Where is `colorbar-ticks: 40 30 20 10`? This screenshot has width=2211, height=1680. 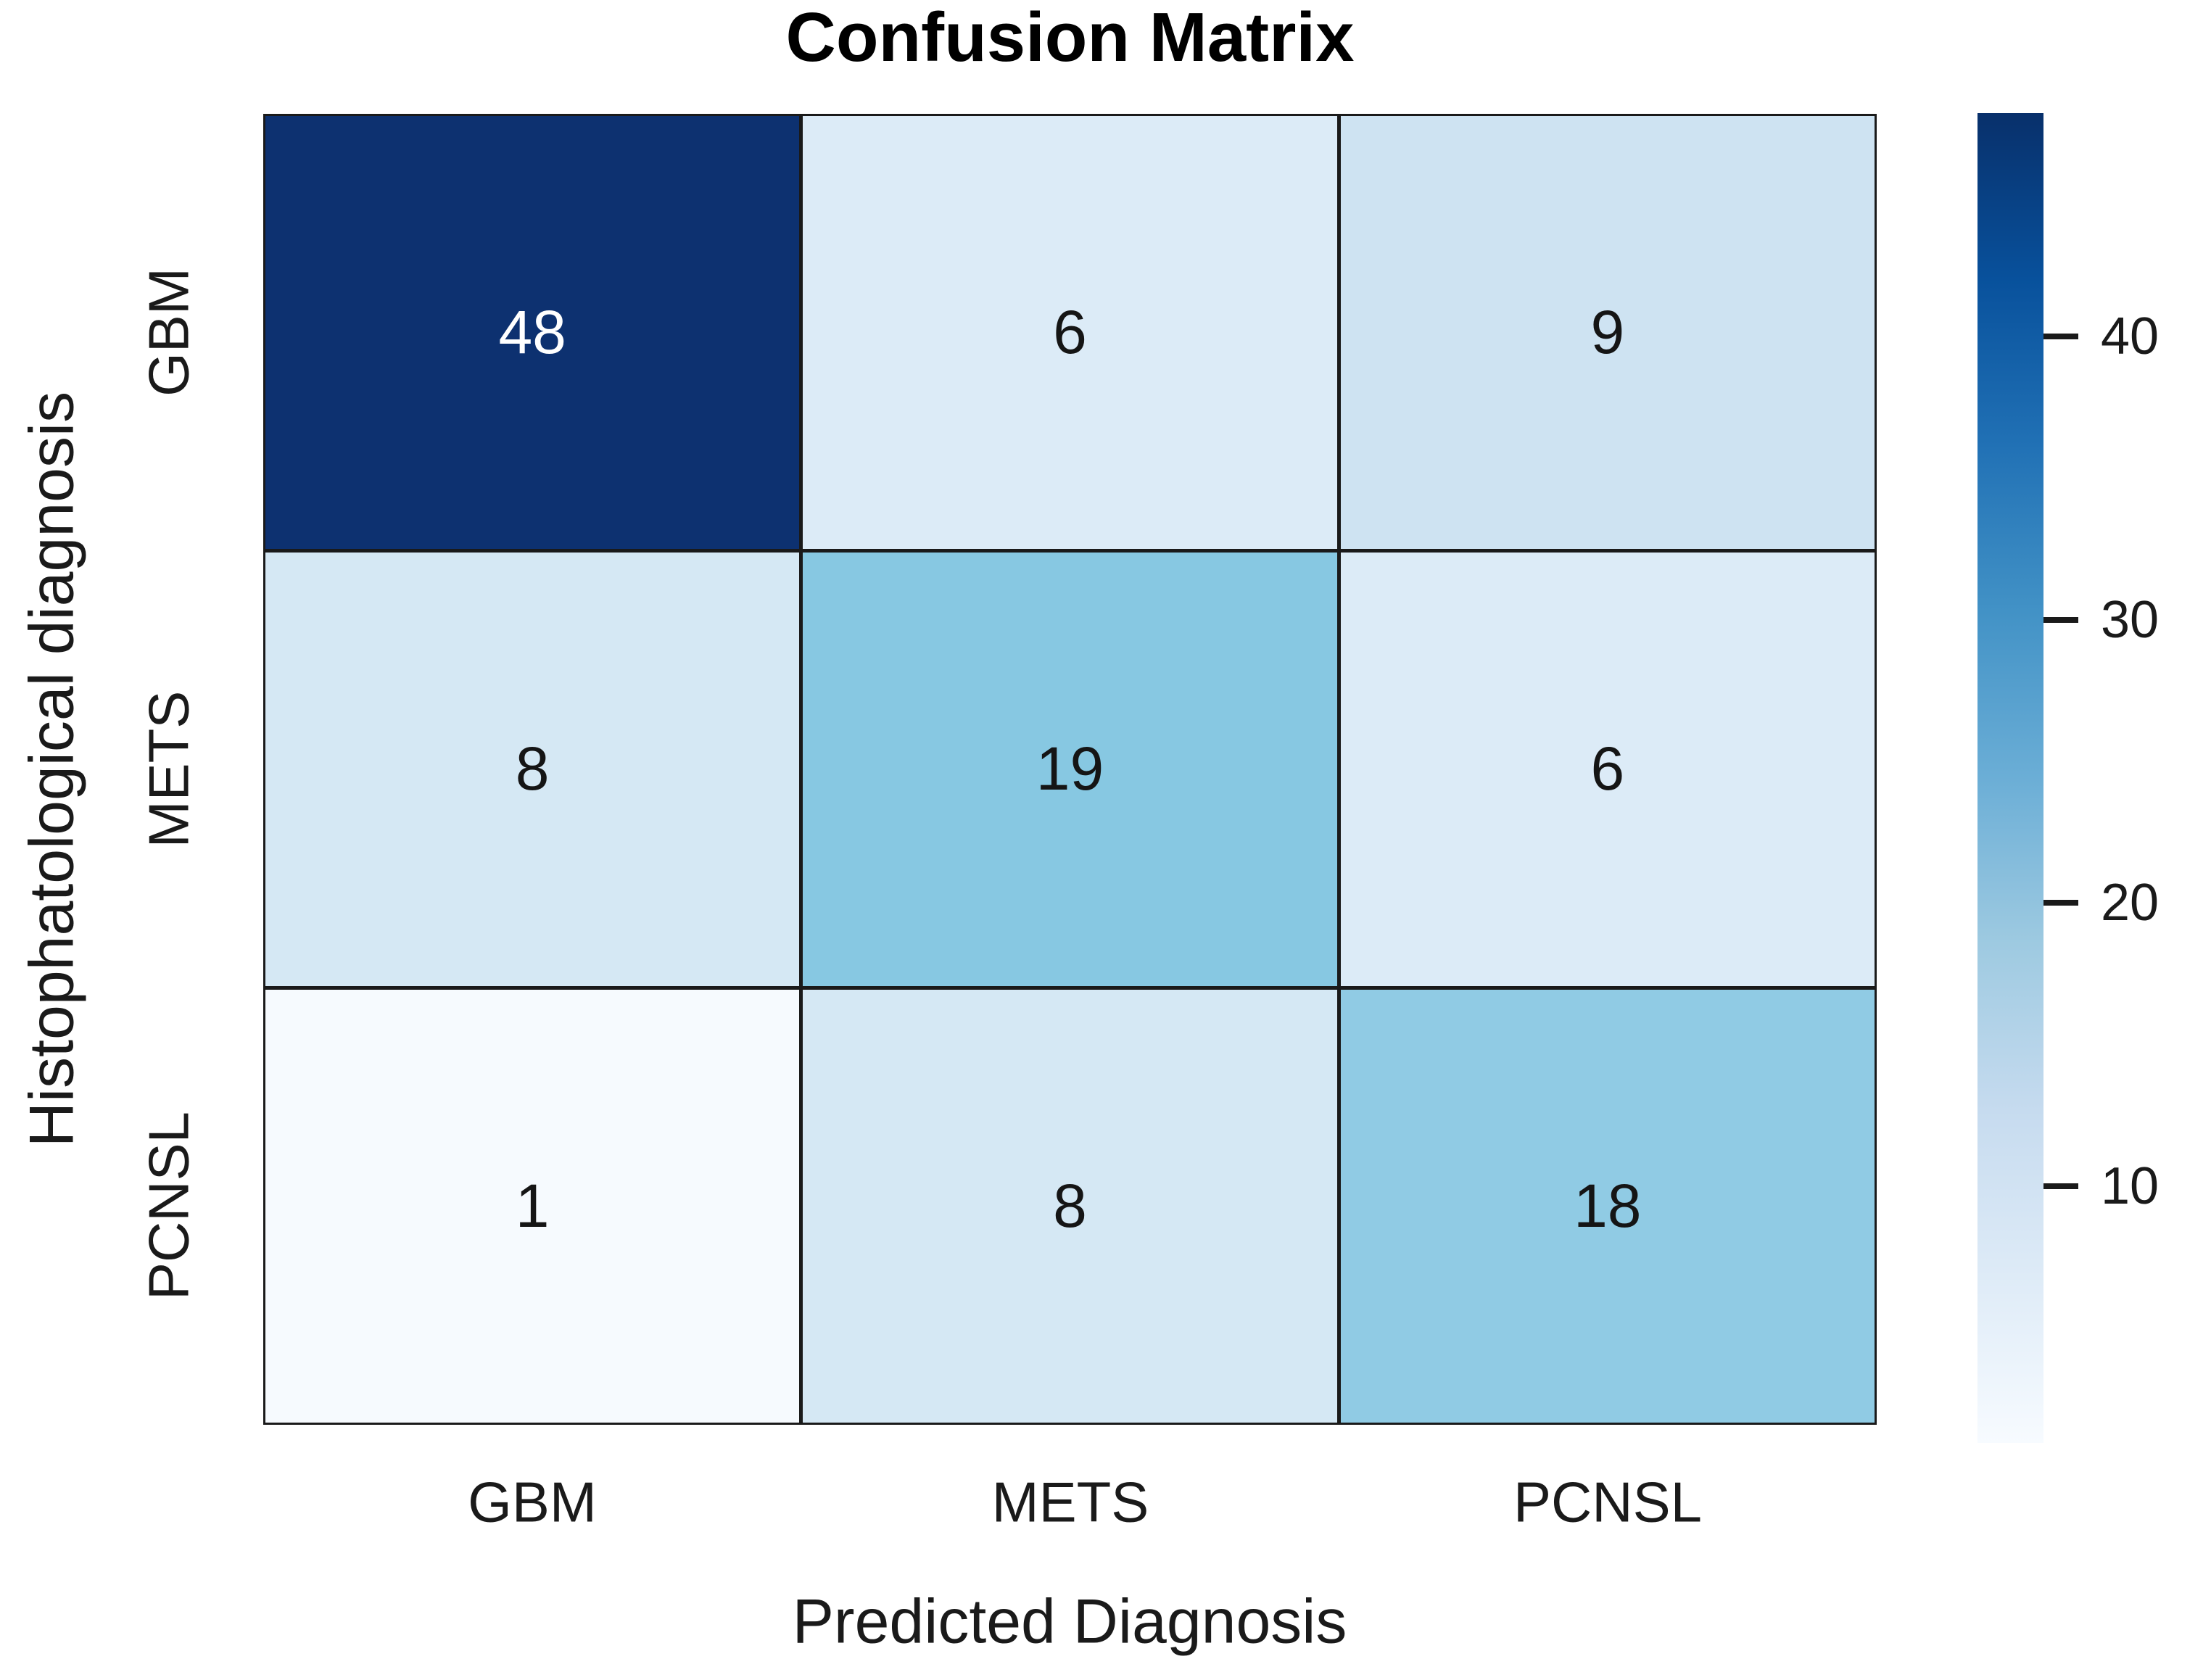
colorbar-ticks: 40 30 20 10 is located at coordinates (2094, 778).